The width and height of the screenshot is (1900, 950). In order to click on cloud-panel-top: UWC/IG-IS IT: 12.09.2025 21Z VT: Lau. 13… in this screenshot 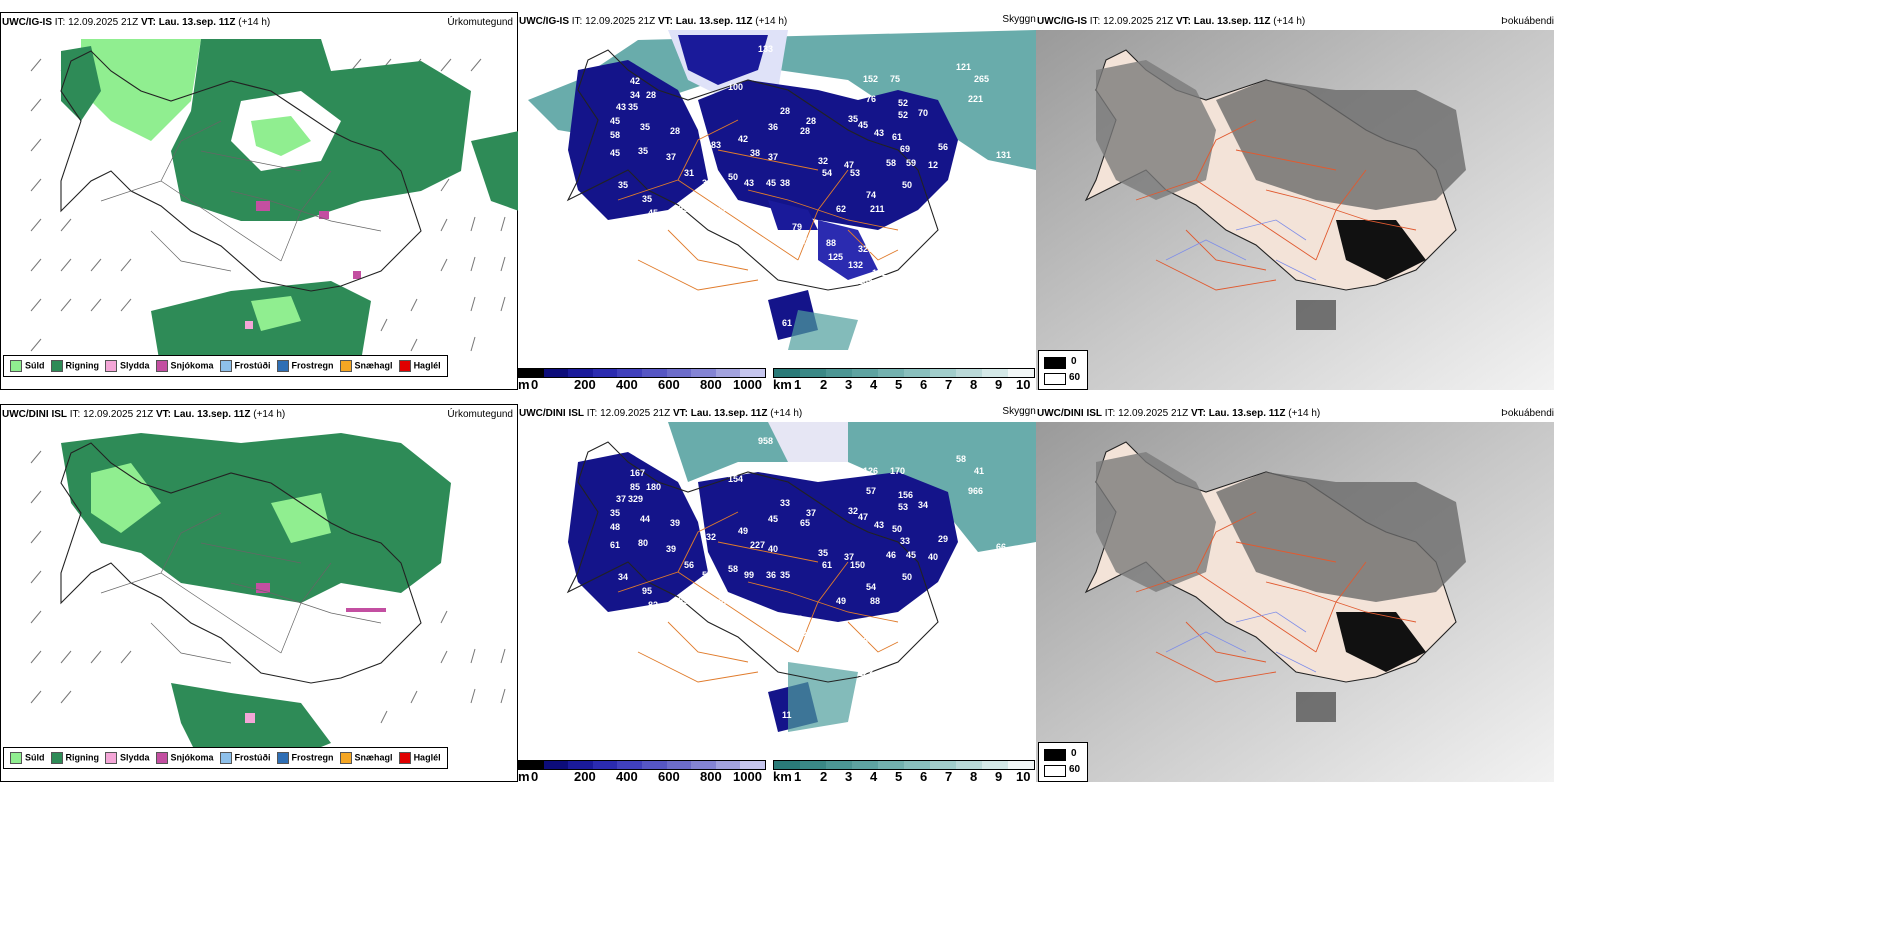, I will do `click(777, 201)`.